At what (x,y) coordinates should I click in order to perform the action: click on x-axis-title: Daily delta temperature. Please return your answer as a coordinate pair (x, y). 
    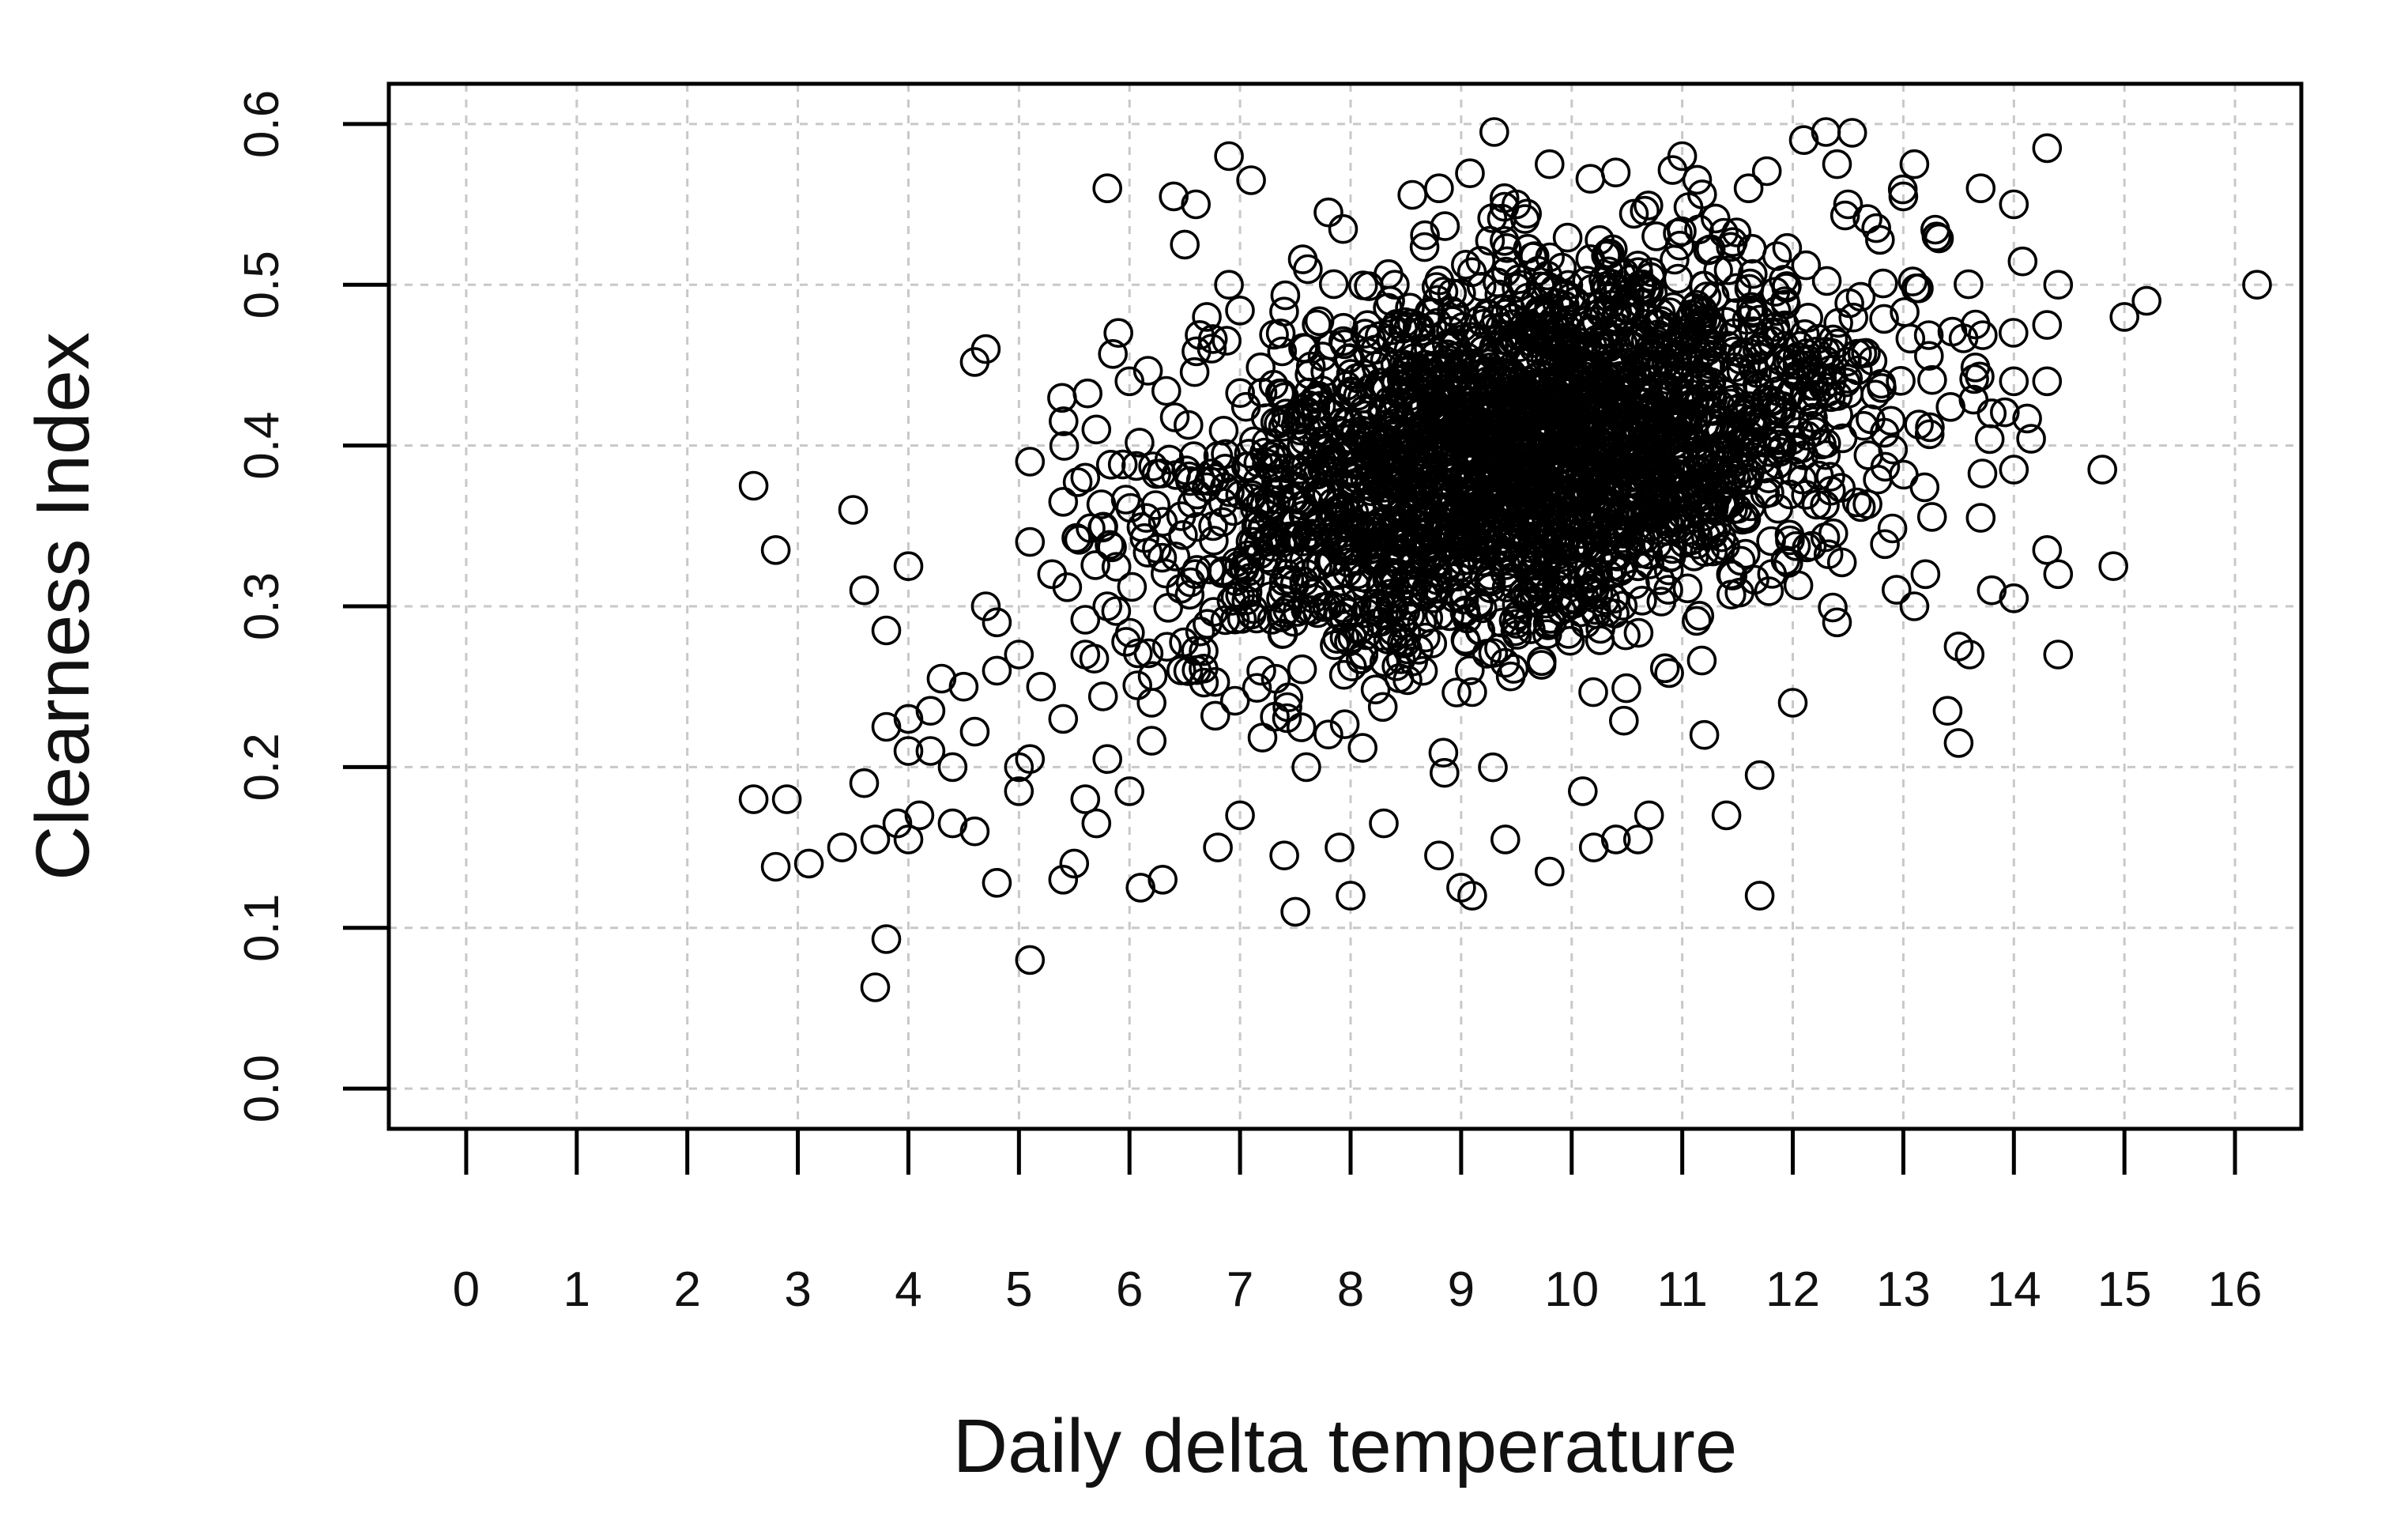
    Looking at the image, I should click on (1345, 1446).